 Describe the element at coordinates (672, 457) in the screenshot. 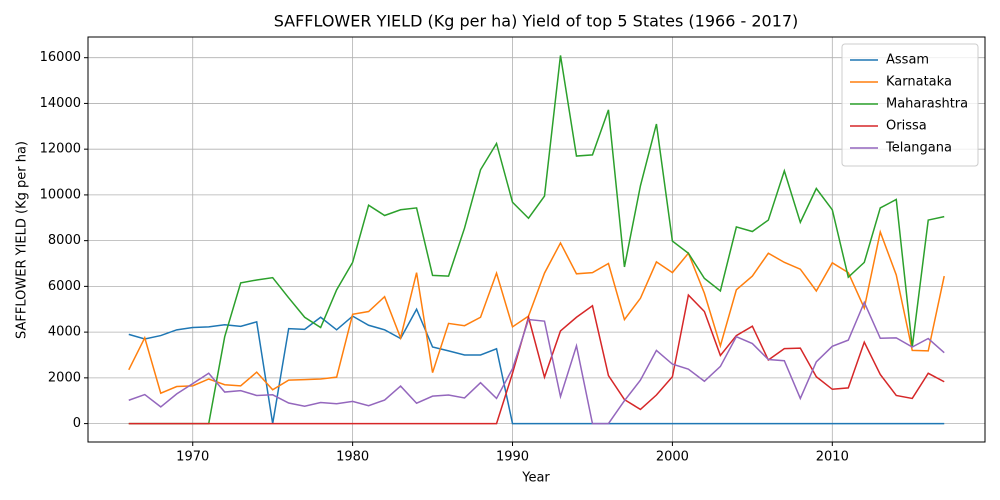

I see `x-tick-label: 2000` at that location.